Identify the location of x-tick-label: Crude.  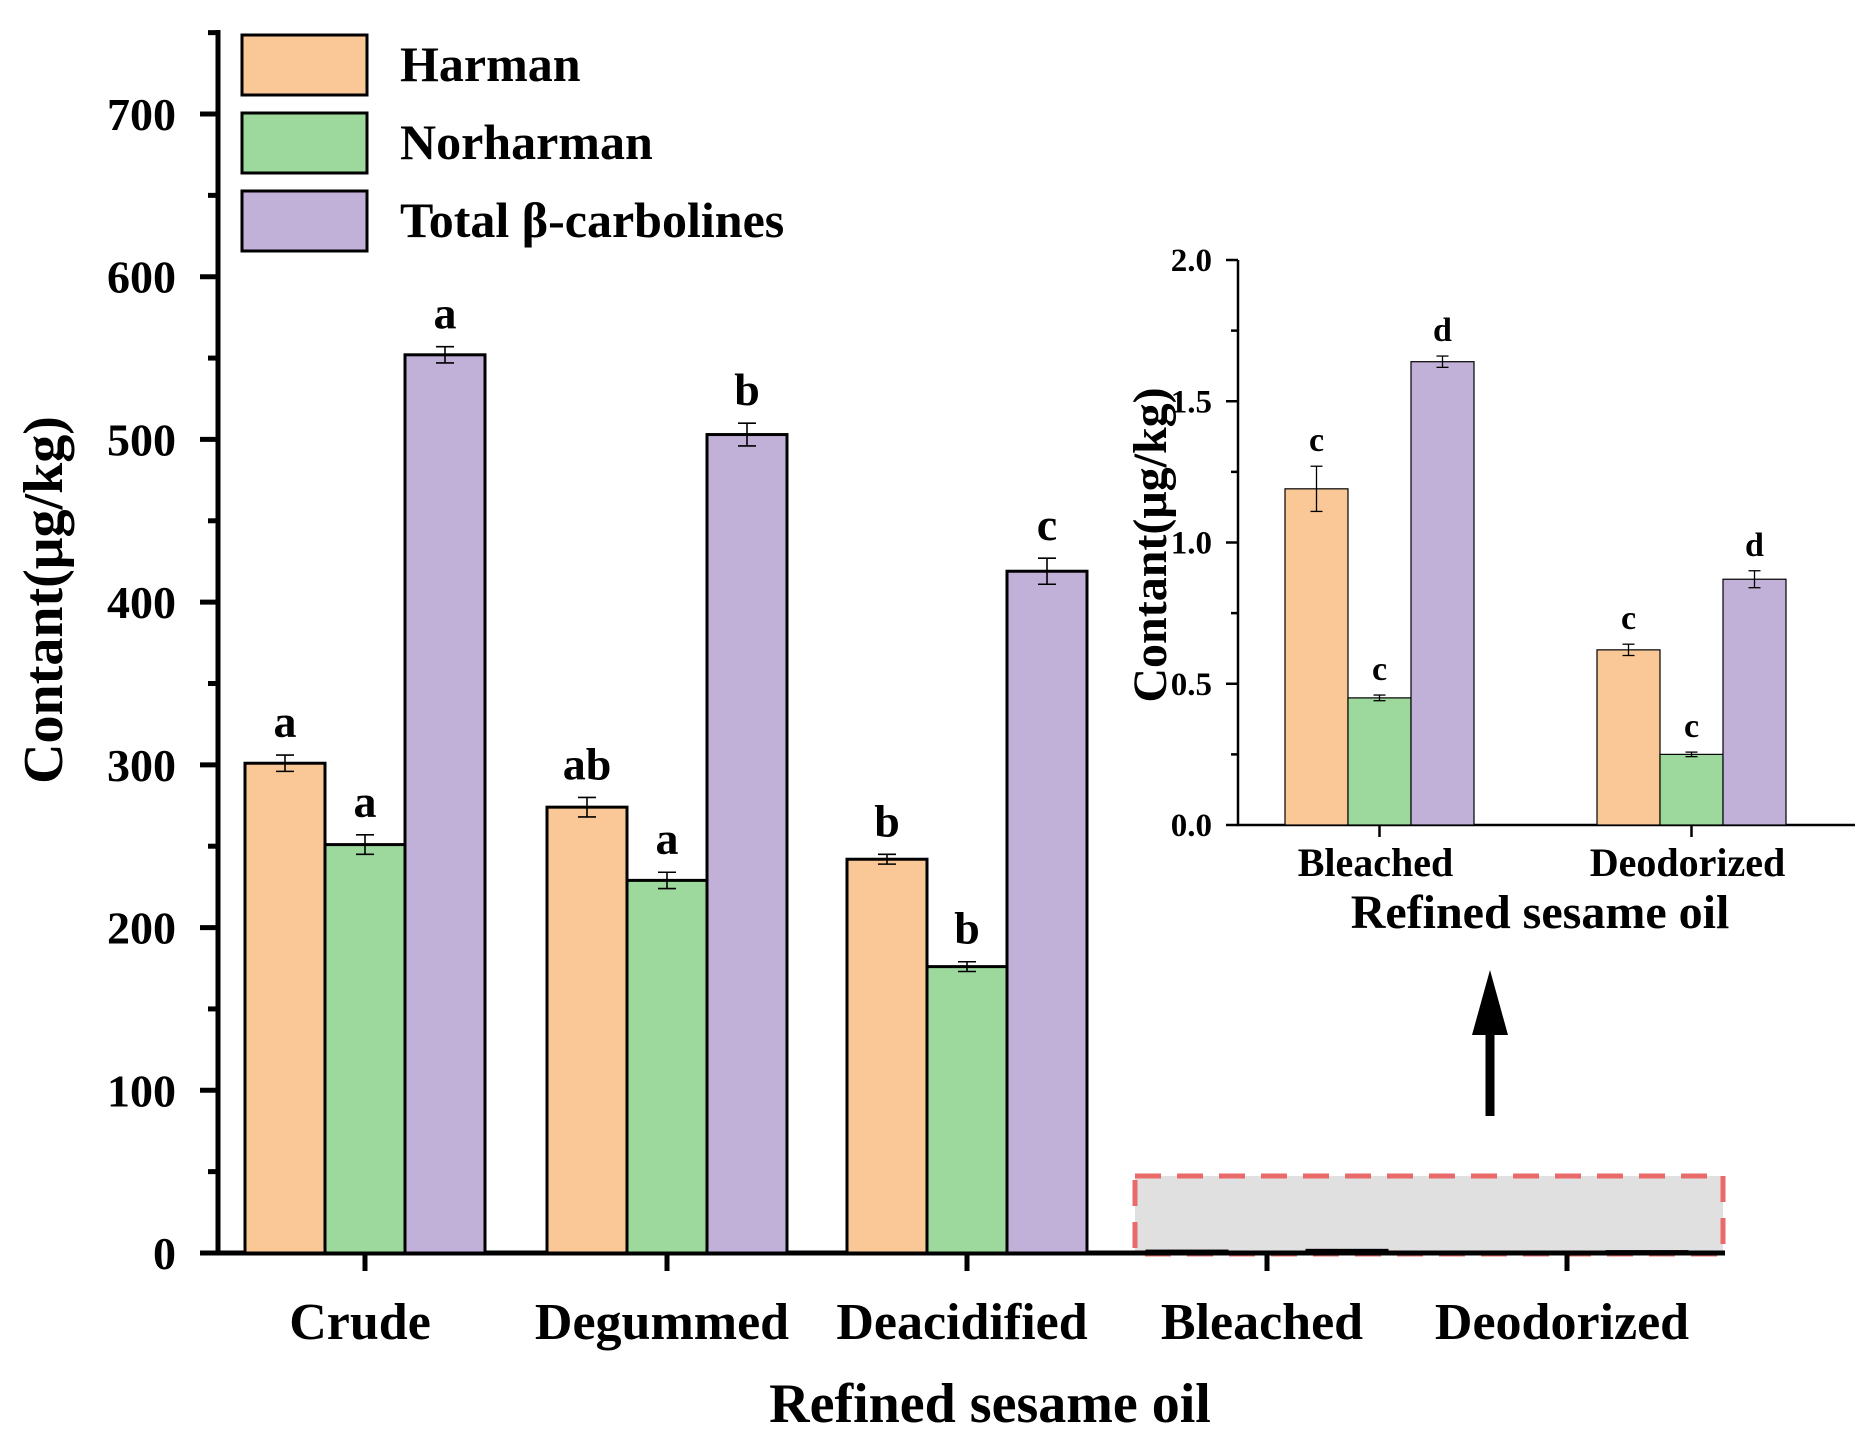
(360, 1322).